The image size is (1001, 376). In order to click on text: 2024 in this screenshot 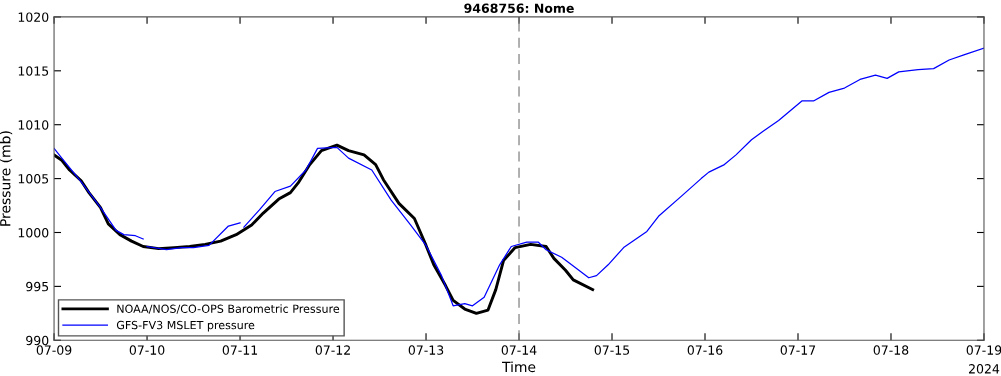, I will do `click(984, 369)`.